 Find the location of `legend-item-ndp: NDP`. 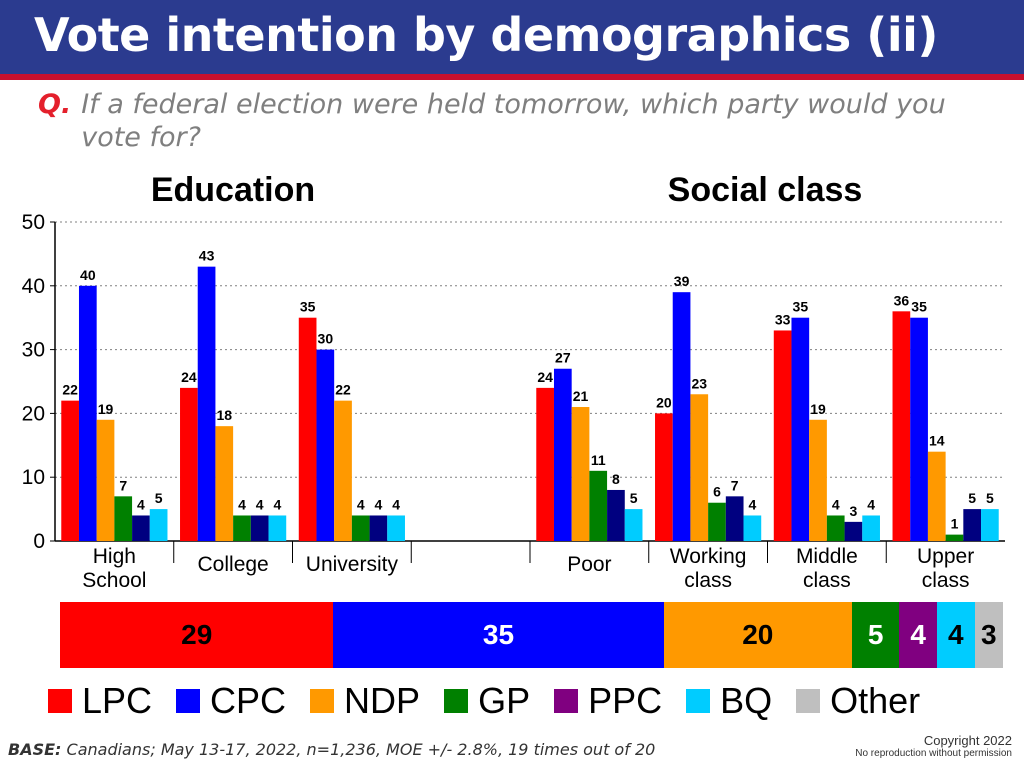

legend-item-ndp: NDP is located at coordinates (365, 701).